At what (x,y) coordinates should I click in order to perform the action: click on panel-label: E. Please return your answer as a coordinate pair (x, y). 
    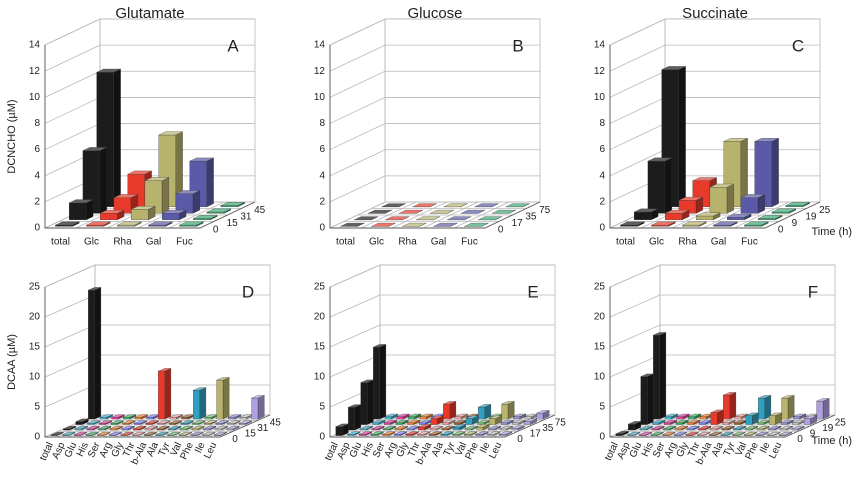
    Looking at the image, I should click on (532, 291).